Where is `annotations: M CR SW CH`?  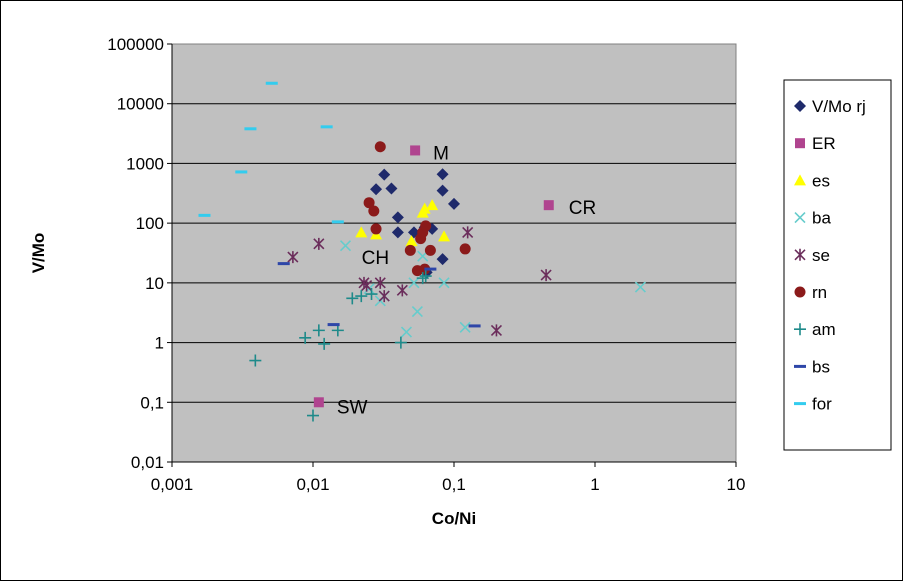
annotations: M CR SW CH is located at coordinates (466, 280).